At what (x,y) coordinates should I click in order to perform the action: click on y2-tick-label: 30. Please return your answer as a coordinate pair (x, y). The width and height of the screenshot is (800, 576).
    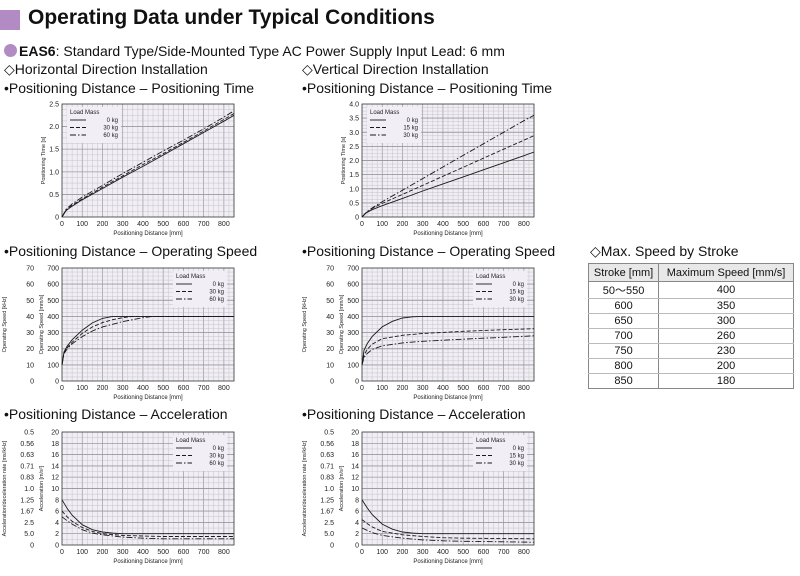
    Looking at the image, I should click on (330, 333).